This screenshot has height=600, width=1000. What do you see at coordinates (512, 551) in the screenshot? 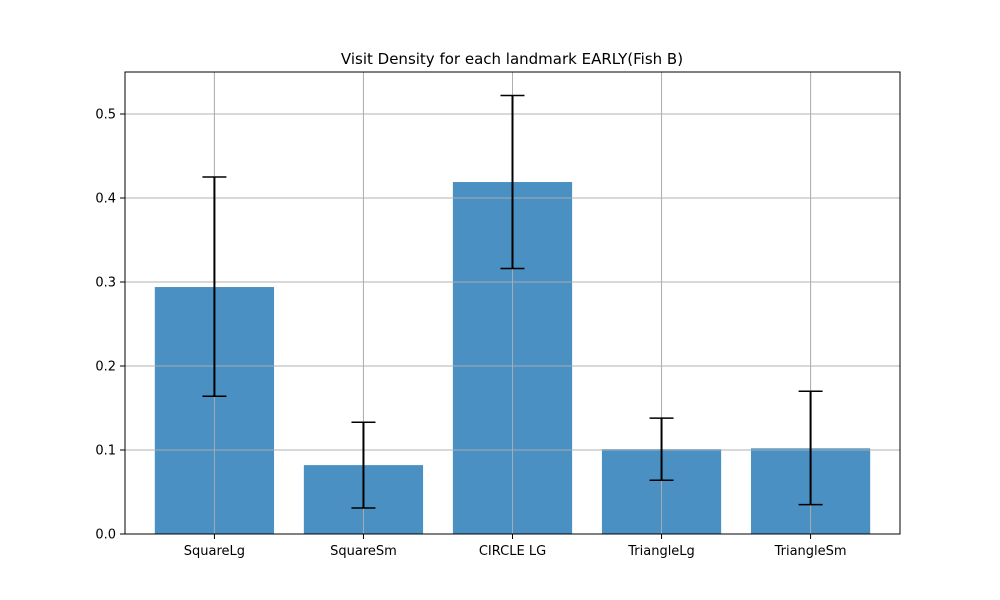
I see `x-tick-label: CIRCLE LG` at bounding box center [512, 551].